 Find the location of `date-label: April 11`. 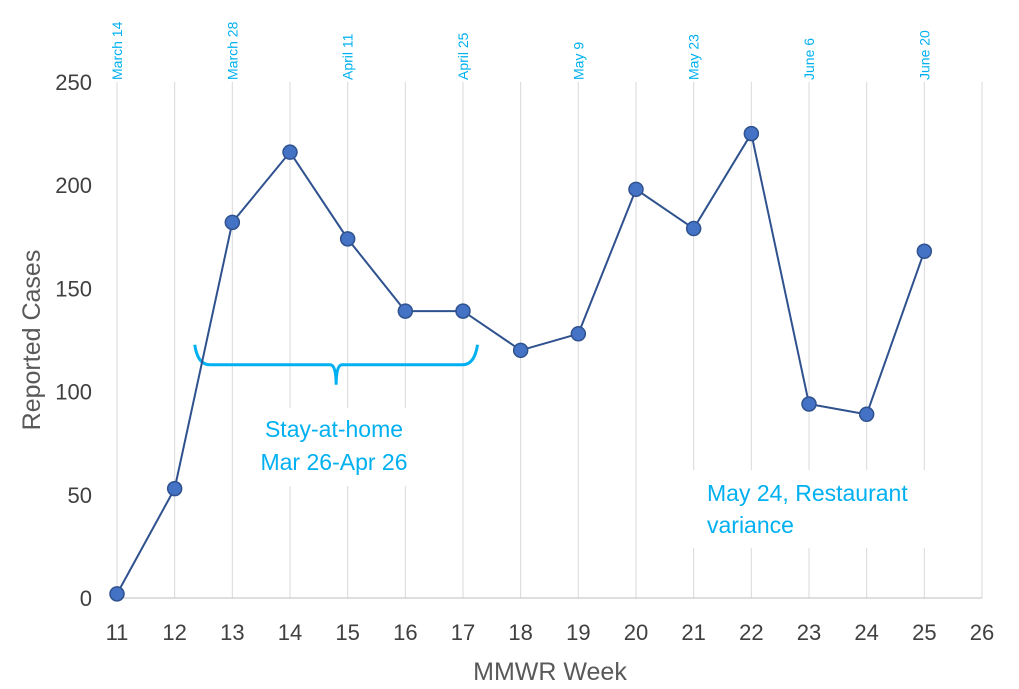

date-label: April 11 is located at coordinates (348, 56).